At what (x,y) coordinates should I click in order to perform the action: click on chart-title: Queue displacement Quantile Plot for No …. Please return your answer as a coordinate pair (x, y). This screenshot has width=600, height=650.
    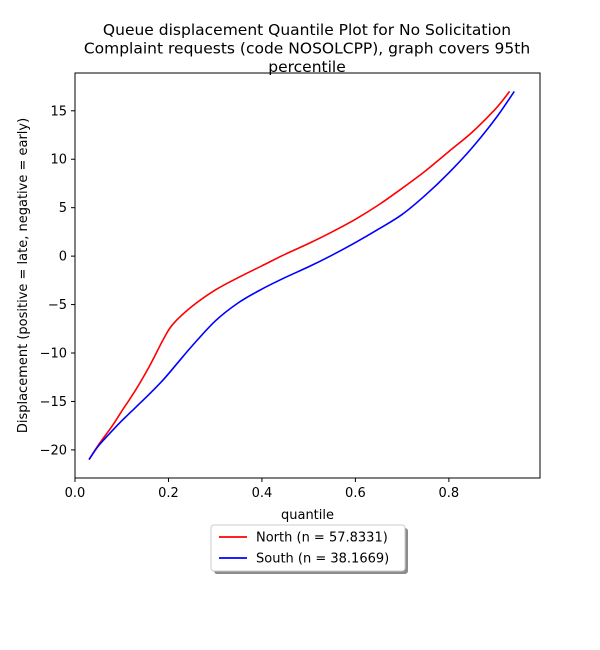
    Looking at the image, I should click on (307, 48).